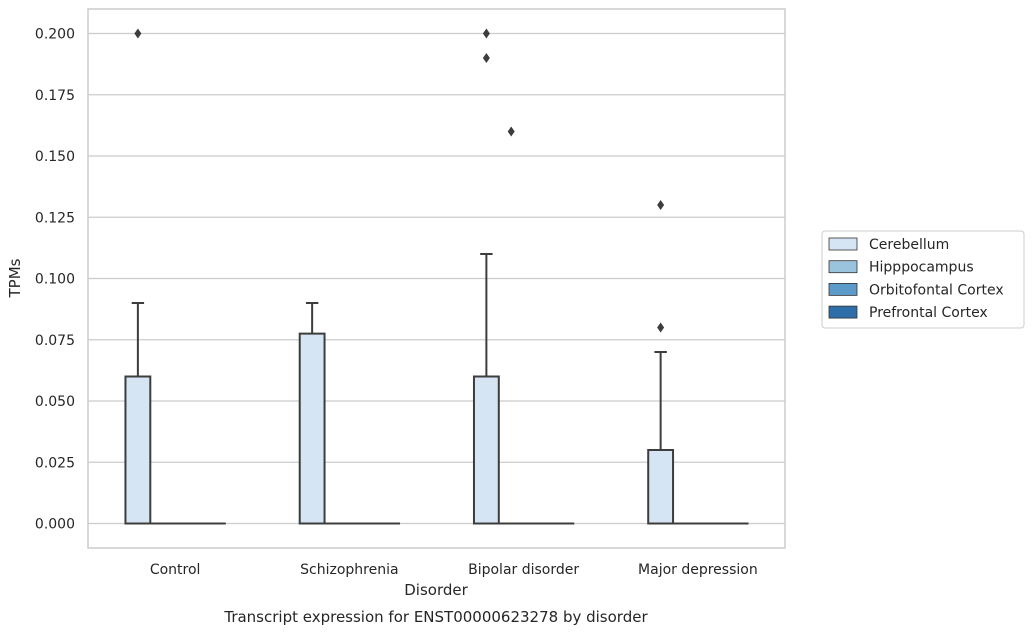  Describe the element at coordinates (55, 218) in the screenshot. I see `y-tick-label: 0.125` at that location.